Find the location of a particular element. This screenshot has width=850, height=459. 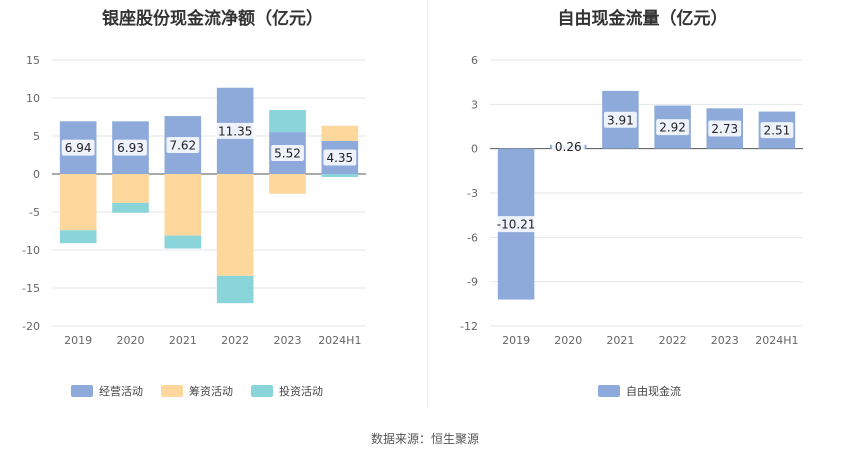

left-chart-x-tick-label: 2024H1 is located at coordinates (339, 340).